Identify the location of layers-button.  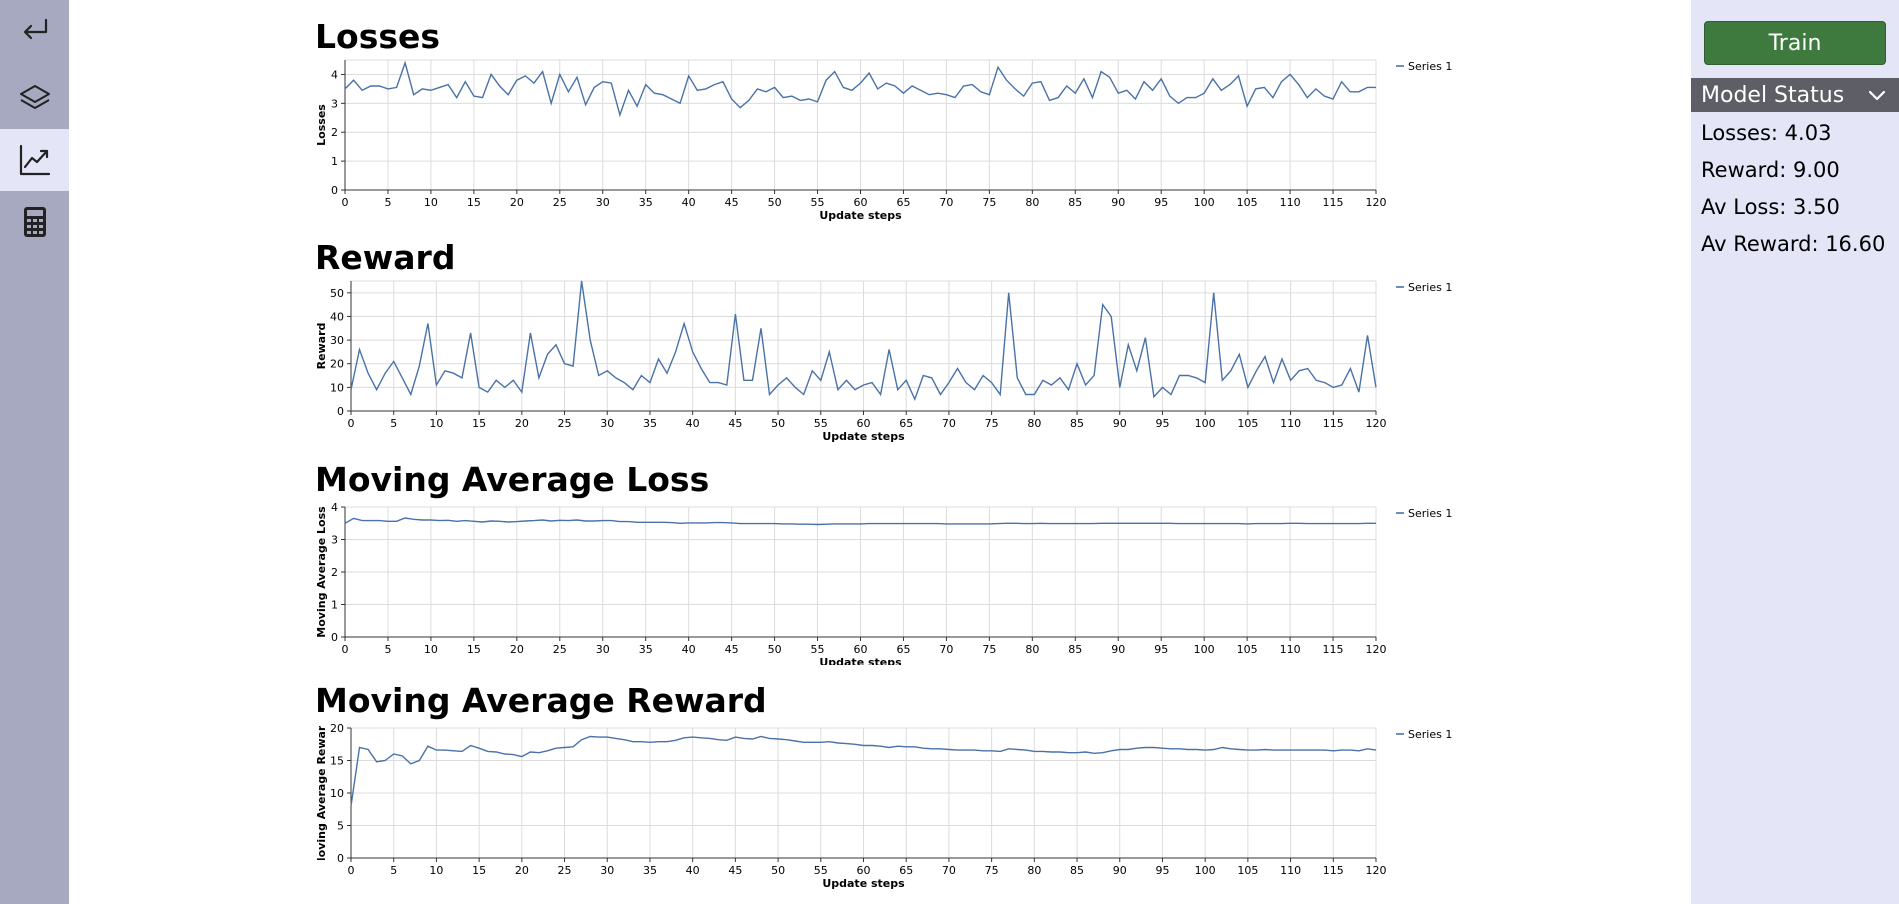
(34, 98).